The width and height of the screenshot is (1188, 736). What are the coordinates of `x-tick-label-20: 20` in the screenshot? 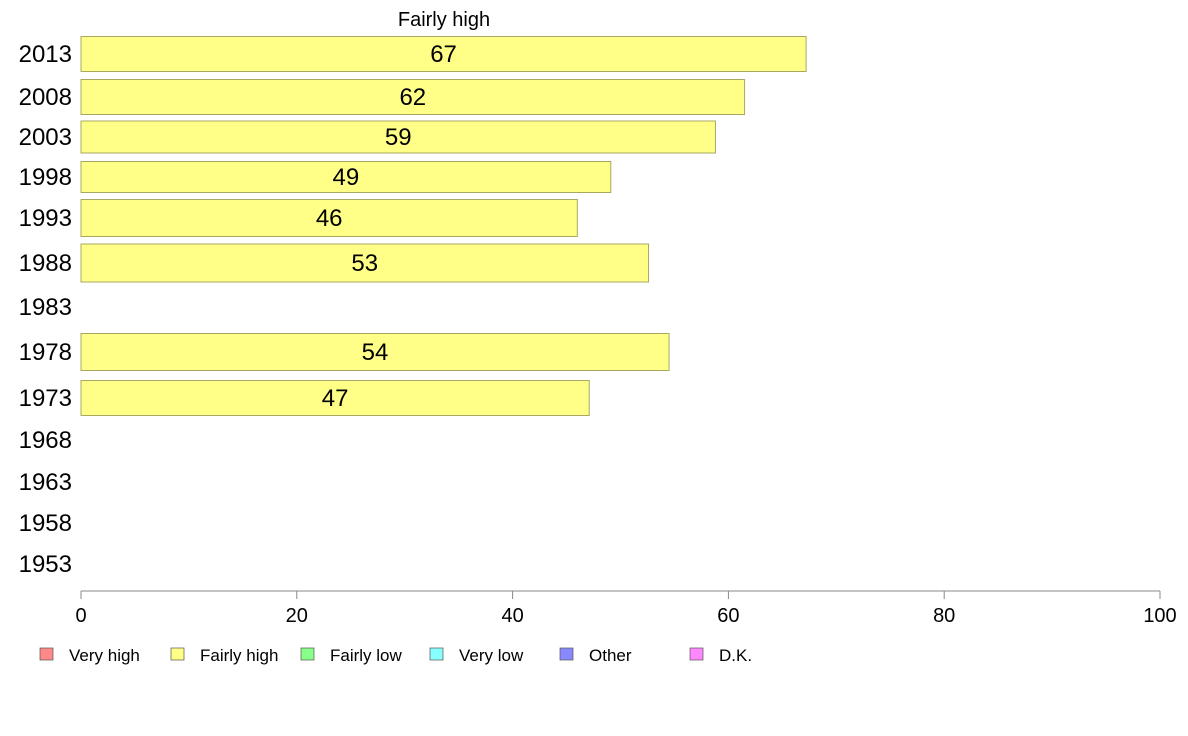 It's located at (297, 616).